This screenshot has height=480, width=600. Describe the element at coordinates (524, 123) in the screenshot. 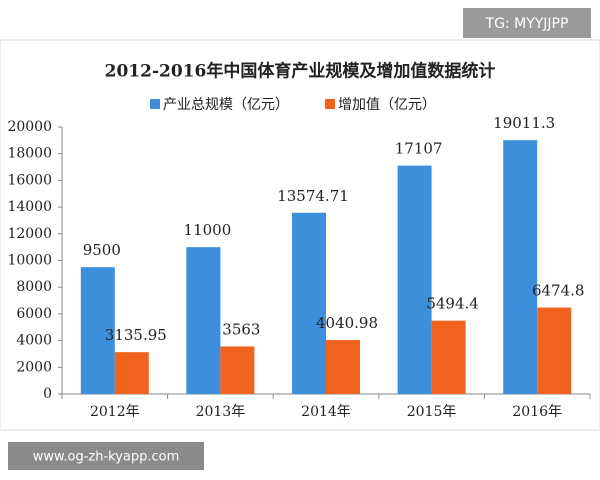

I see `value-label: 19011.3` at that location.